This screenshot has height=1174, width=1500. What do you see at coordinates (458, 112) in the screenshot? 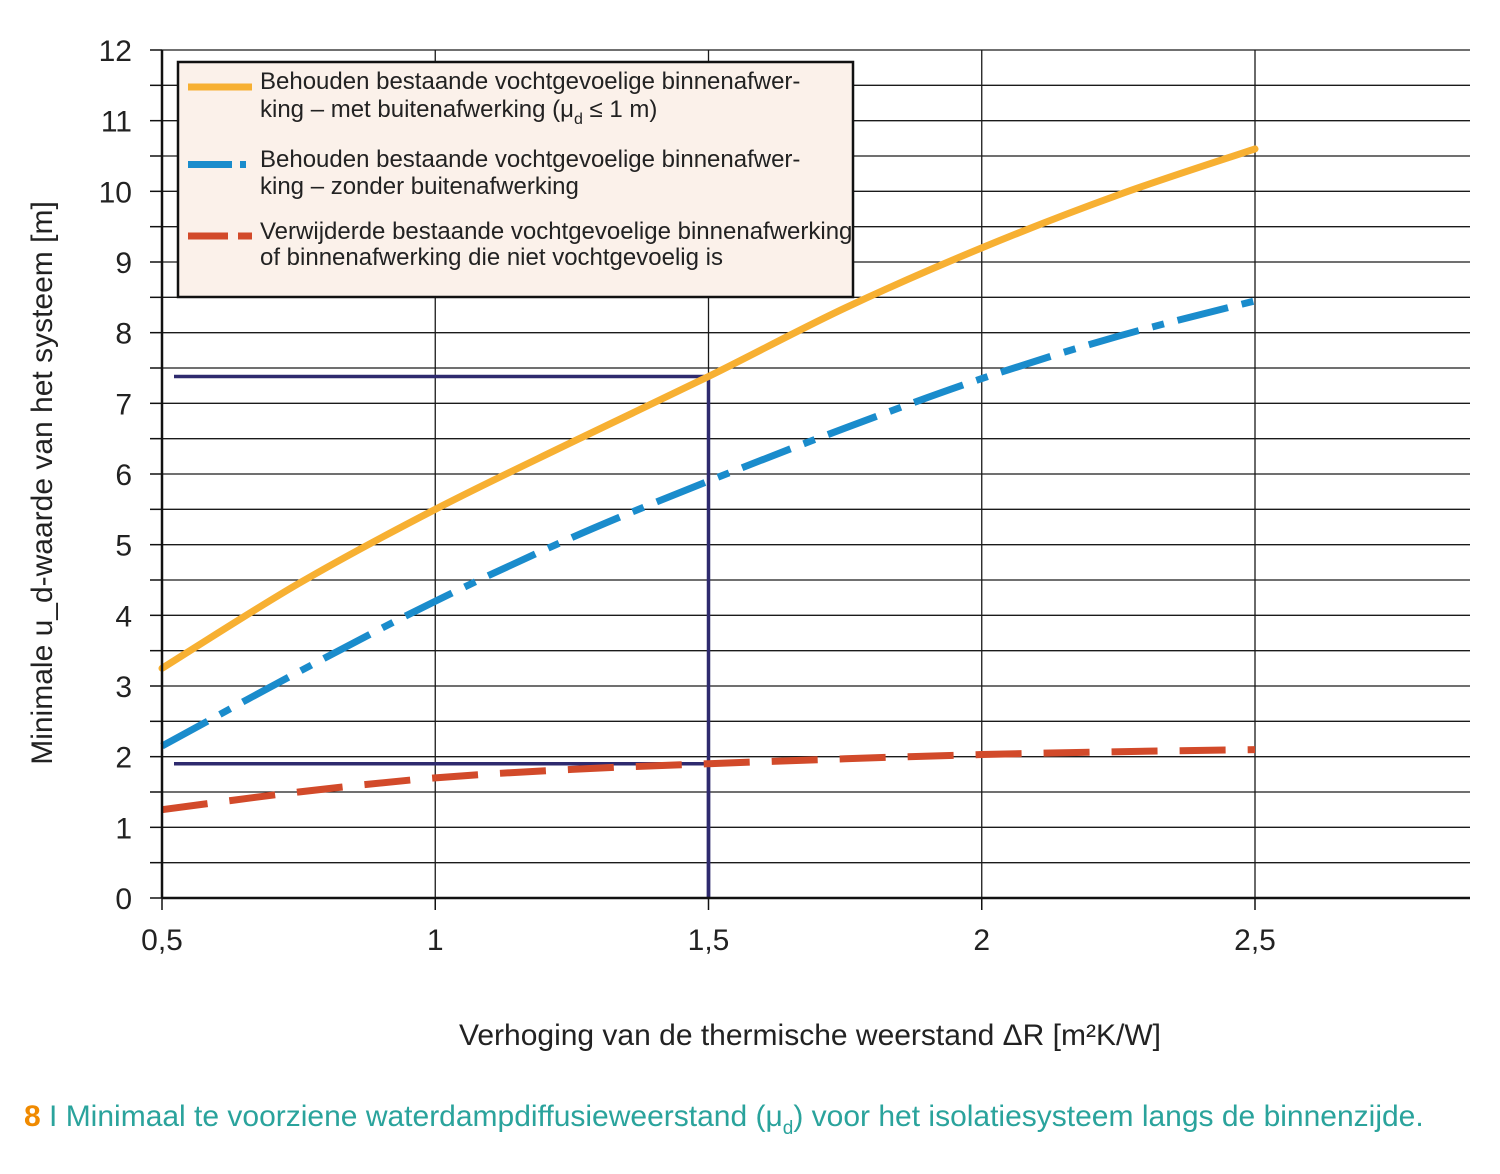
I see `legend-label-1-line2: king – met buitenafwerking (μd ≤ 1 m)` at bounding box center [458, 112].